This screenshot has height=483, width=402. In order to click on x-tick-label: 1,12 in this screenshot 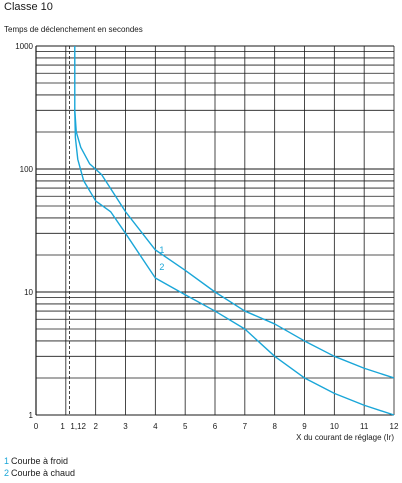, I will do `click(78, 426)`.